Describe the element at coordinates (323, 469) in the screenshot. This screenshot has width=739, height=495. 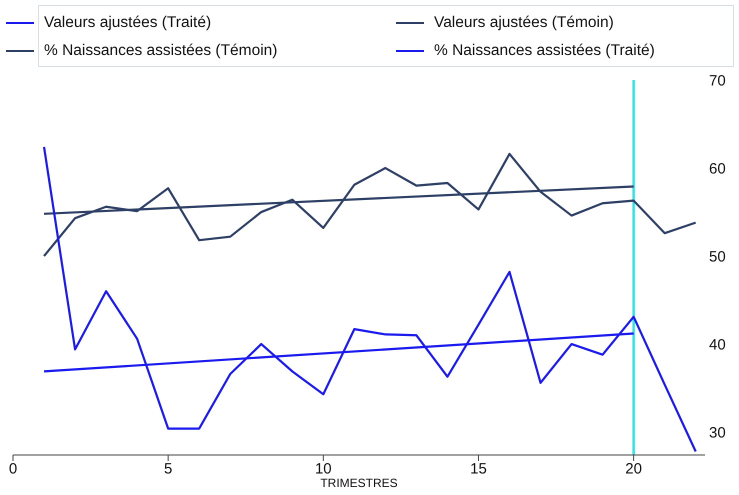
I see `x-tick-label: 10` at that location.